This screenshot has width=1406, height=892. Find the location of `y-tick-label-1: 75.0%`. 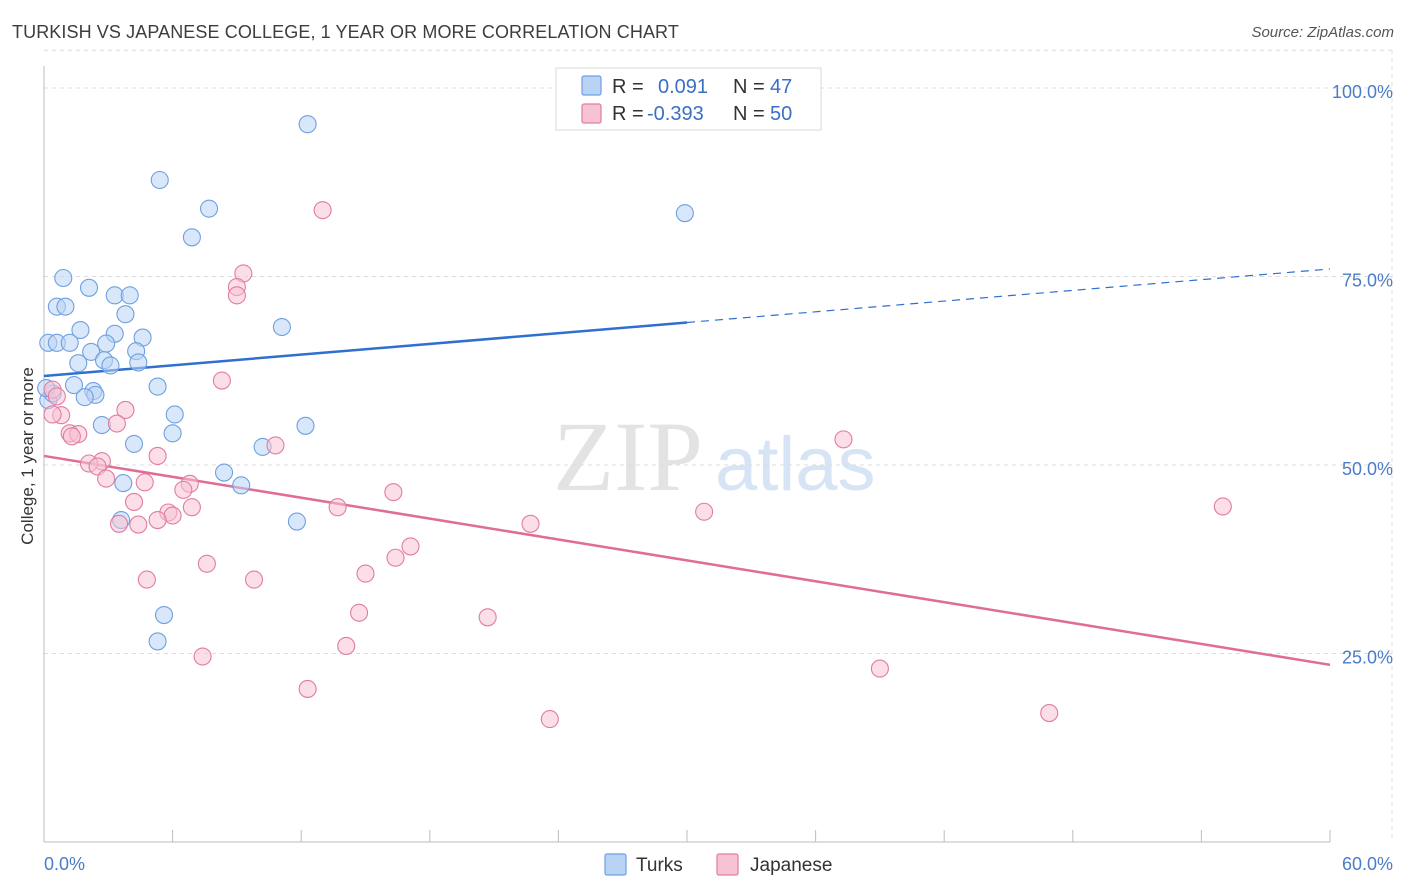

y-tick-label-1: 75.0% is located at coordinates (1367, 281).